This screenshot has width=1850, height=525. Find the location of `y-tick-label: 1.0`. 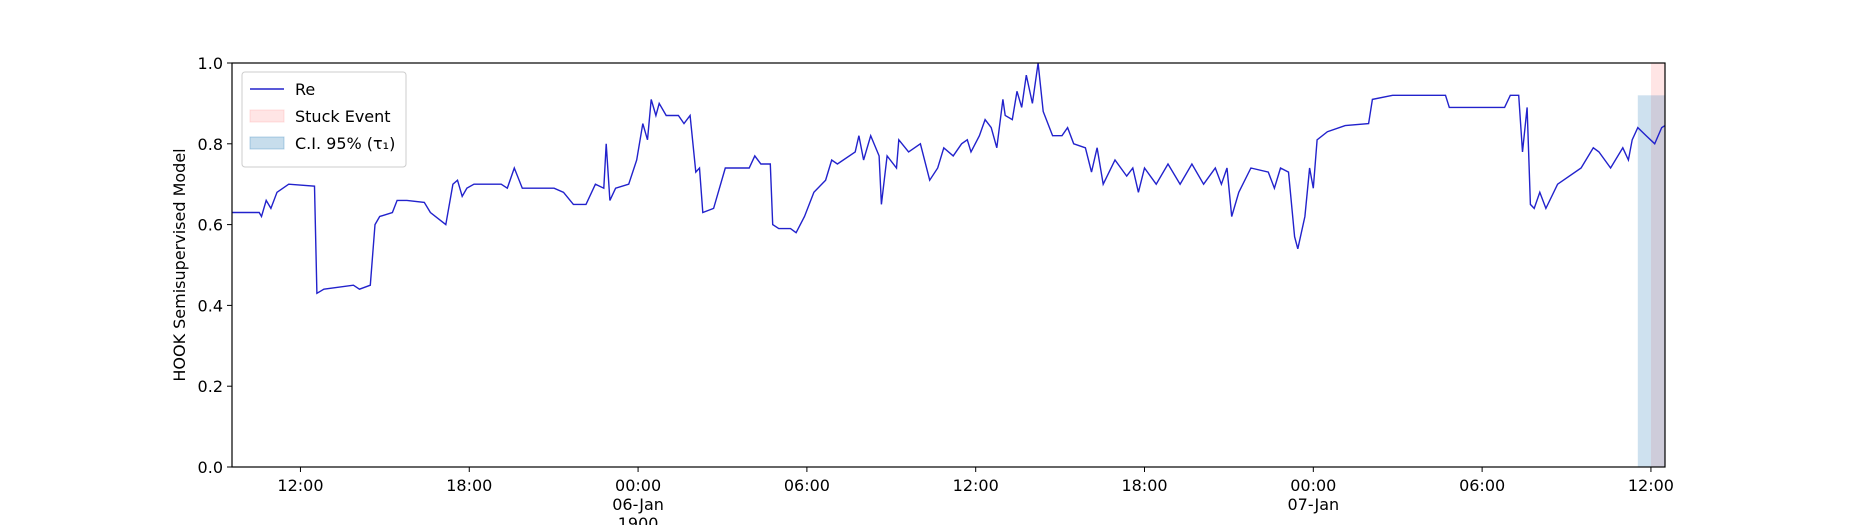

y-tick-label: 1.0 is located at coordinates (210, 63).